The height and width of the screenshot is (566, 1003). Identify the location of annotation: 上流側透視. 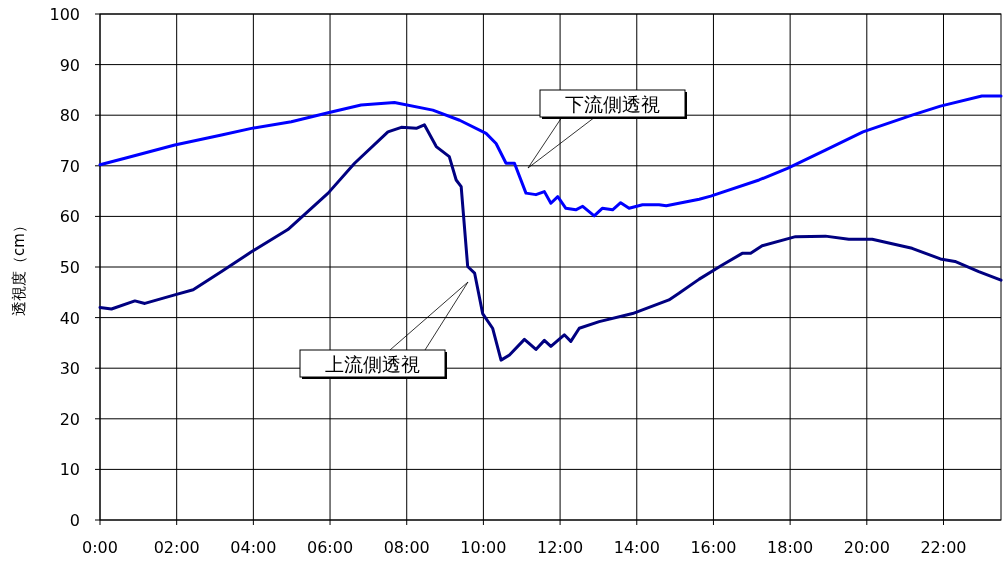
(372, 364).